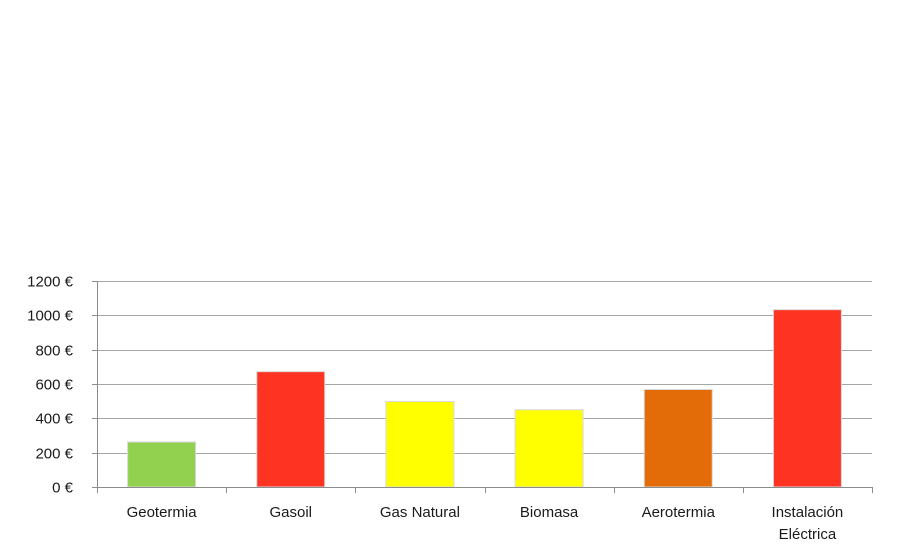 The height and width of the screenshot is (550, 900). Describe the element at coordinates (50, 282) in the screenshot. I see `y-tick-label: 1200 €` at that location.